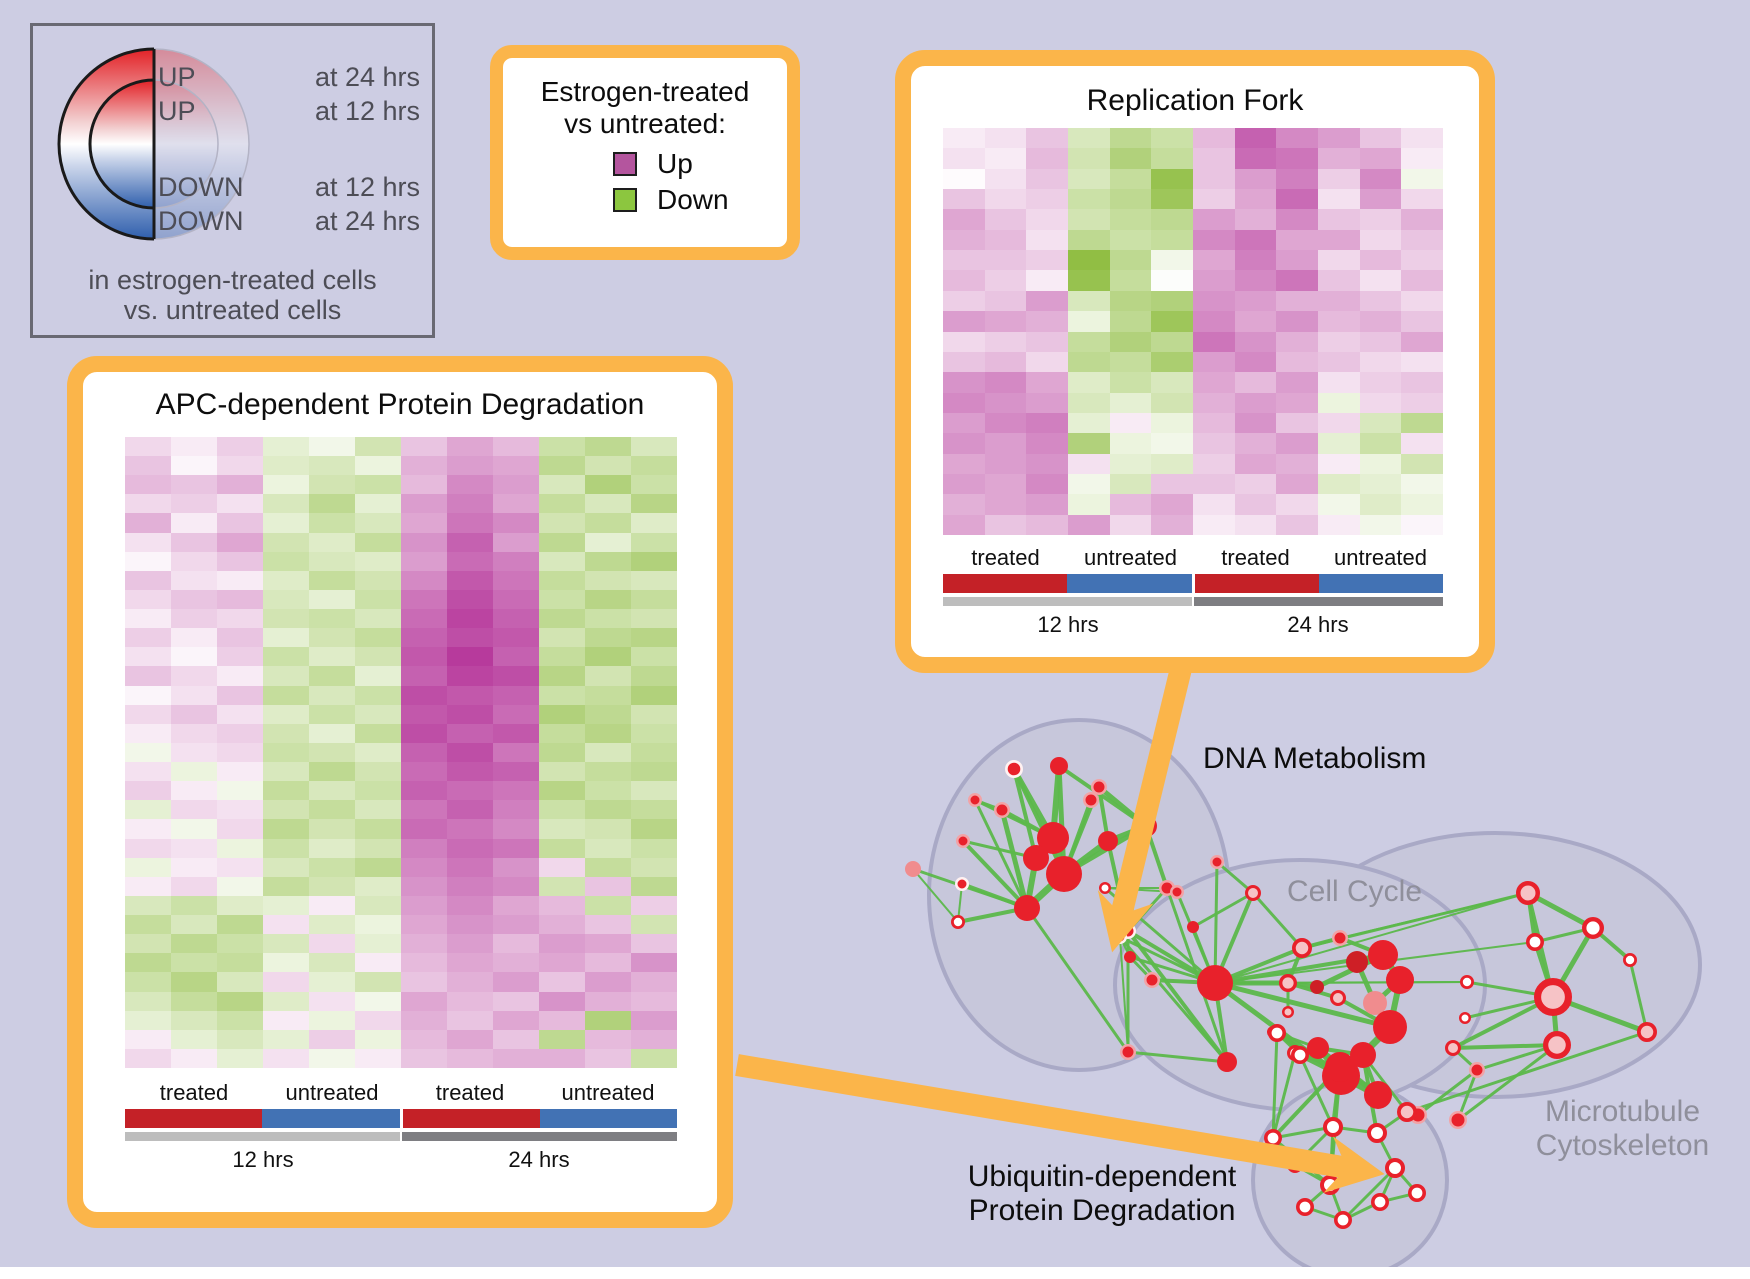  I want to click on ring-footer-line2: vs. untreated cells, so click(232, 310).